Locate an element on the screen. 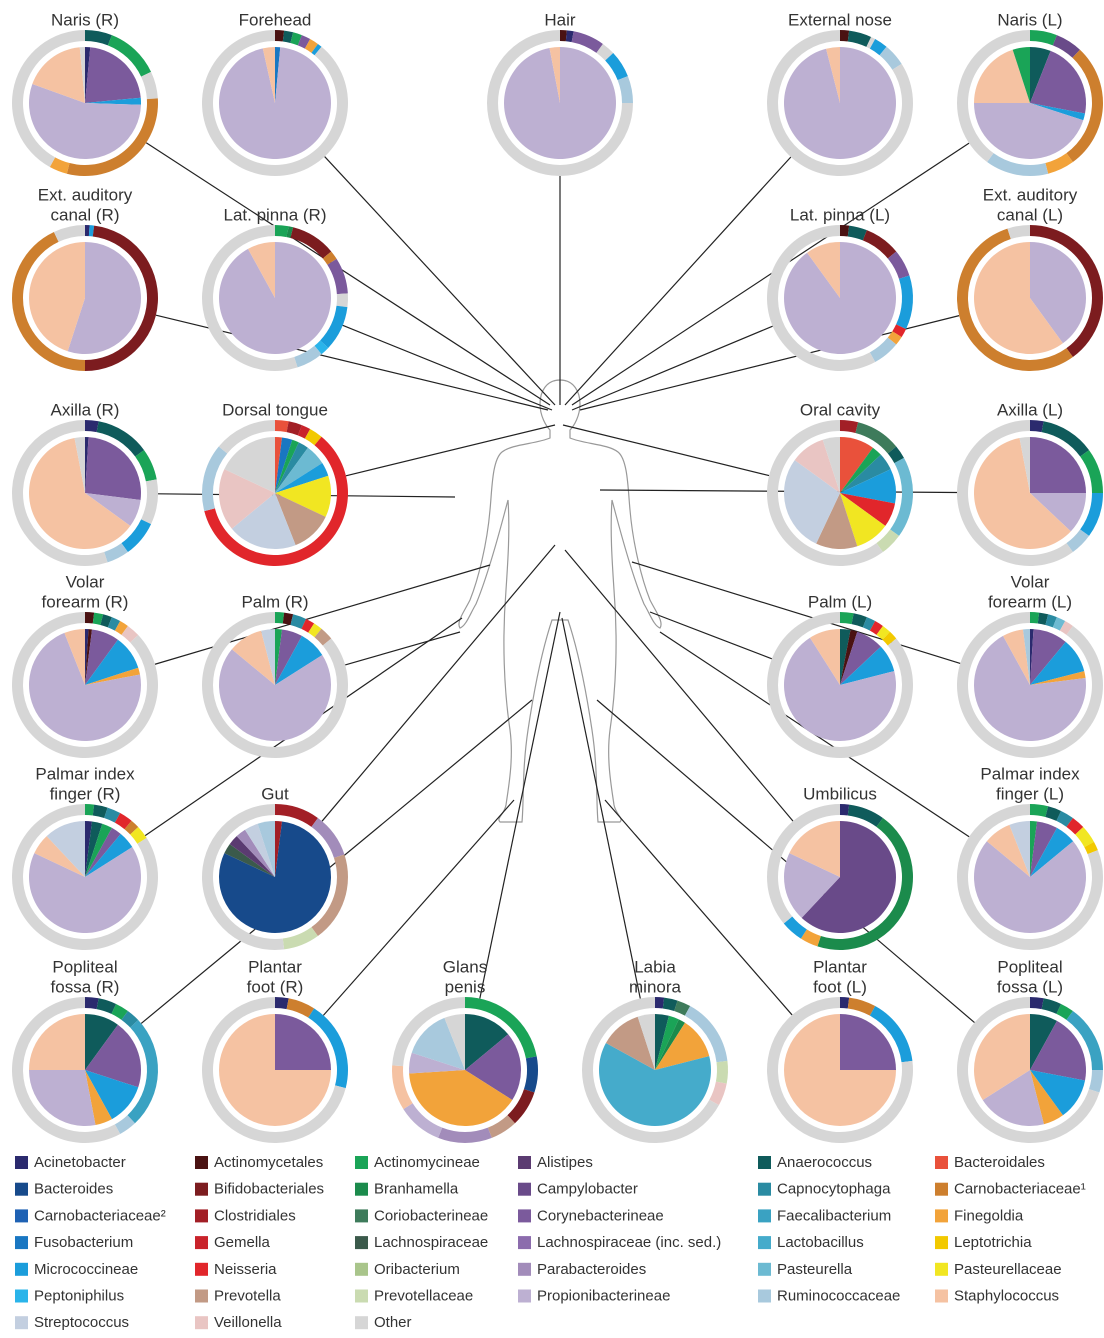  legend-label: Pasteurellaceae is located at coordinates (1008, 1269).